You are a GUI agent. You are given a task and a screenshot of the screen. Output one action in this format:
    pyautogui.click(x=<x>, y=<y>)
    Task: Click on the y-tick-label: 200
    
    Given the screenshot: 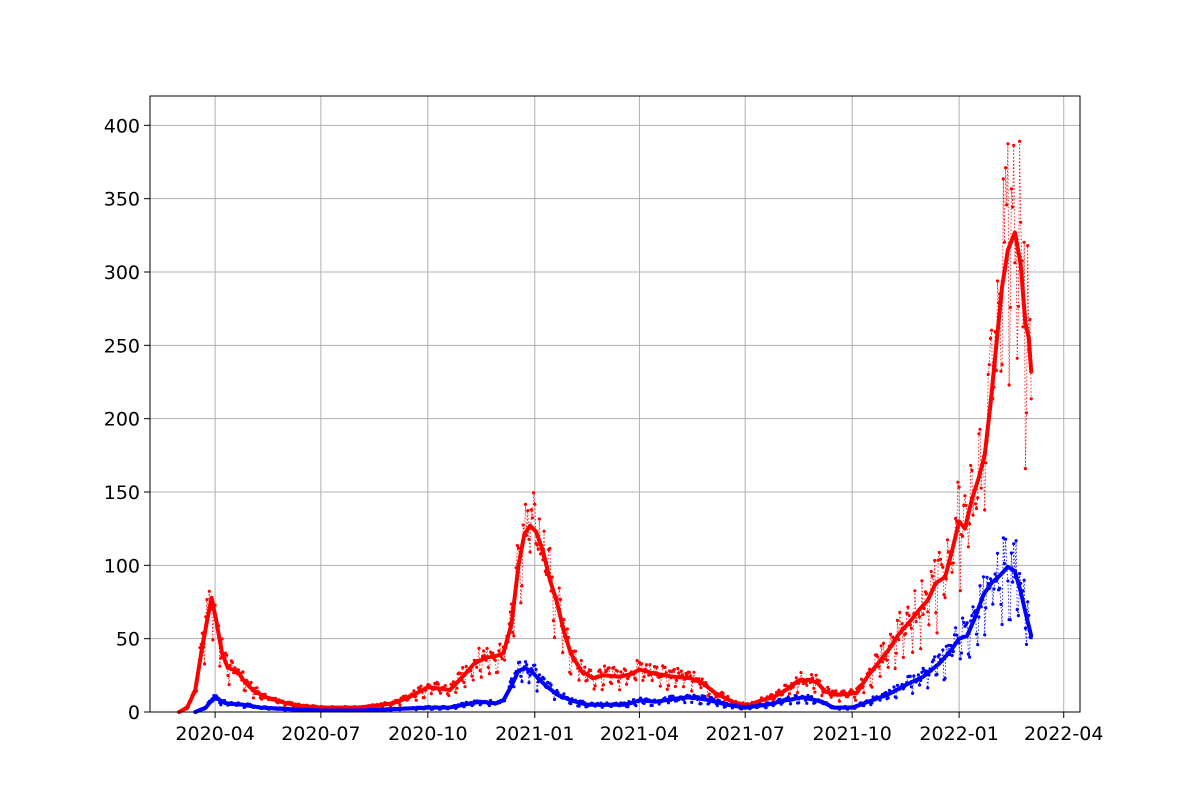 What is the action you would take?
    pyautogui.click(x=122, y=420)
    